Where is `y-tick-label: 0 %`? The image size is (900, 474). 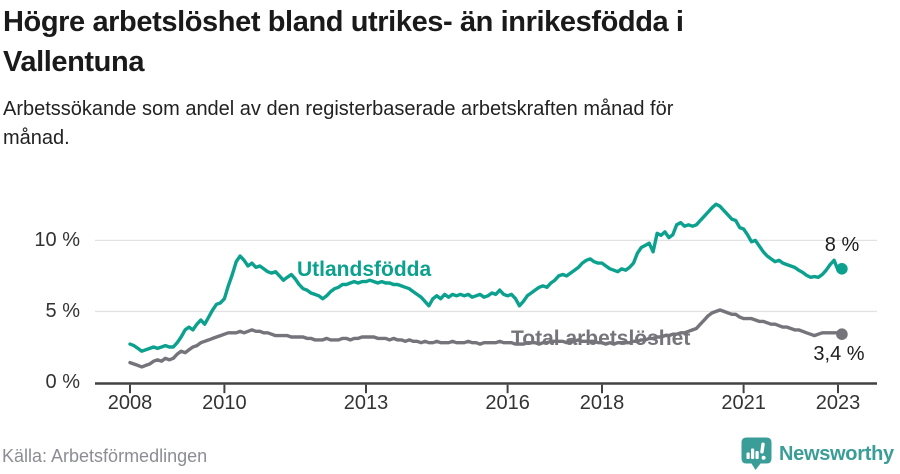 y-tick-label: 0 % is located at coordinates (62, 382).